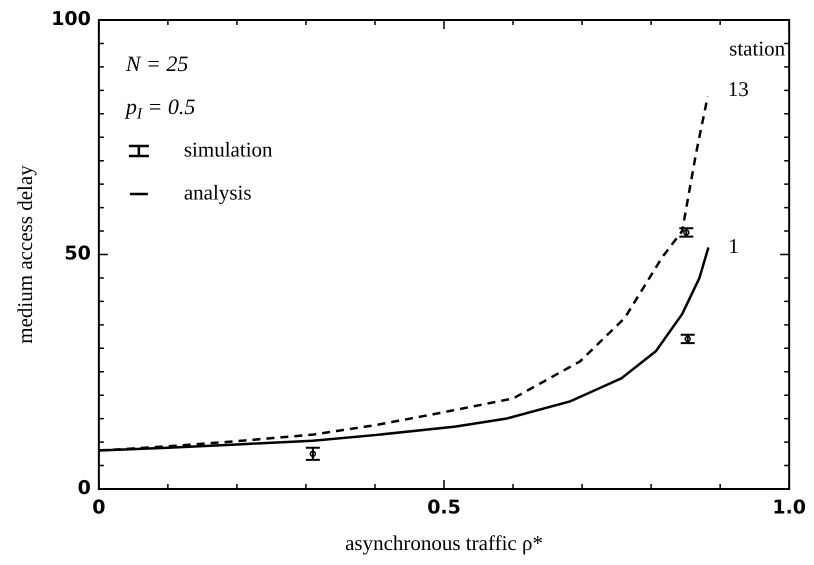 Image resolution: width=814 pixels, height=565 pixels. Describe the element at coordinates (444, 507) in the screenshot. I see `x-tick-label: 0.5` at that location.